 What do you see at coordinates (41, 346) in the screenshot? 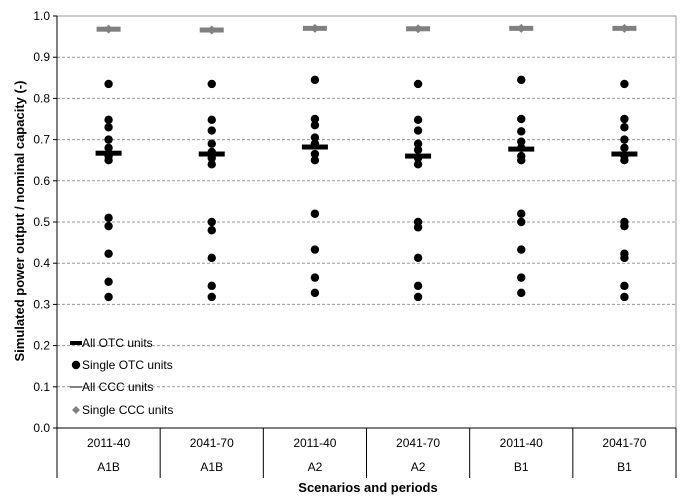
I see `y-tick-label: 0.2` at bounding box center [41, 346].